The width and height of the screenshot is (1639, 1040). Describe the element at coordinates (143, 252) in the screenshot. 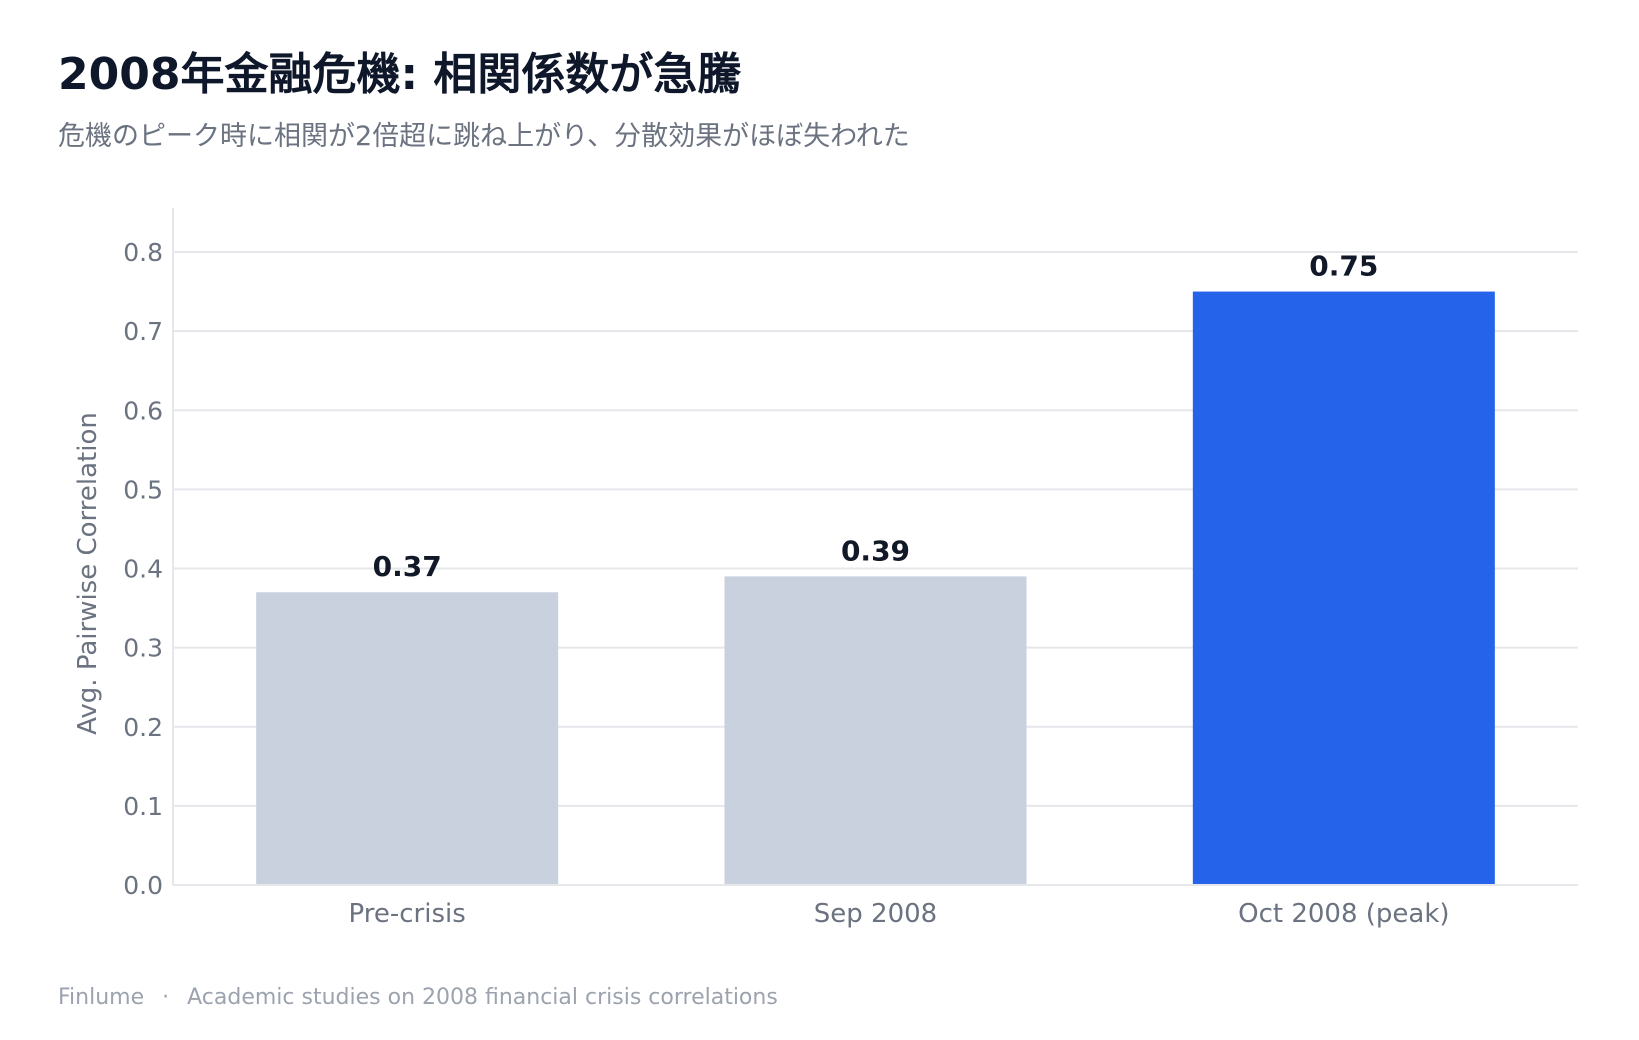

I see `y-tick-label: 0.8` at that location.